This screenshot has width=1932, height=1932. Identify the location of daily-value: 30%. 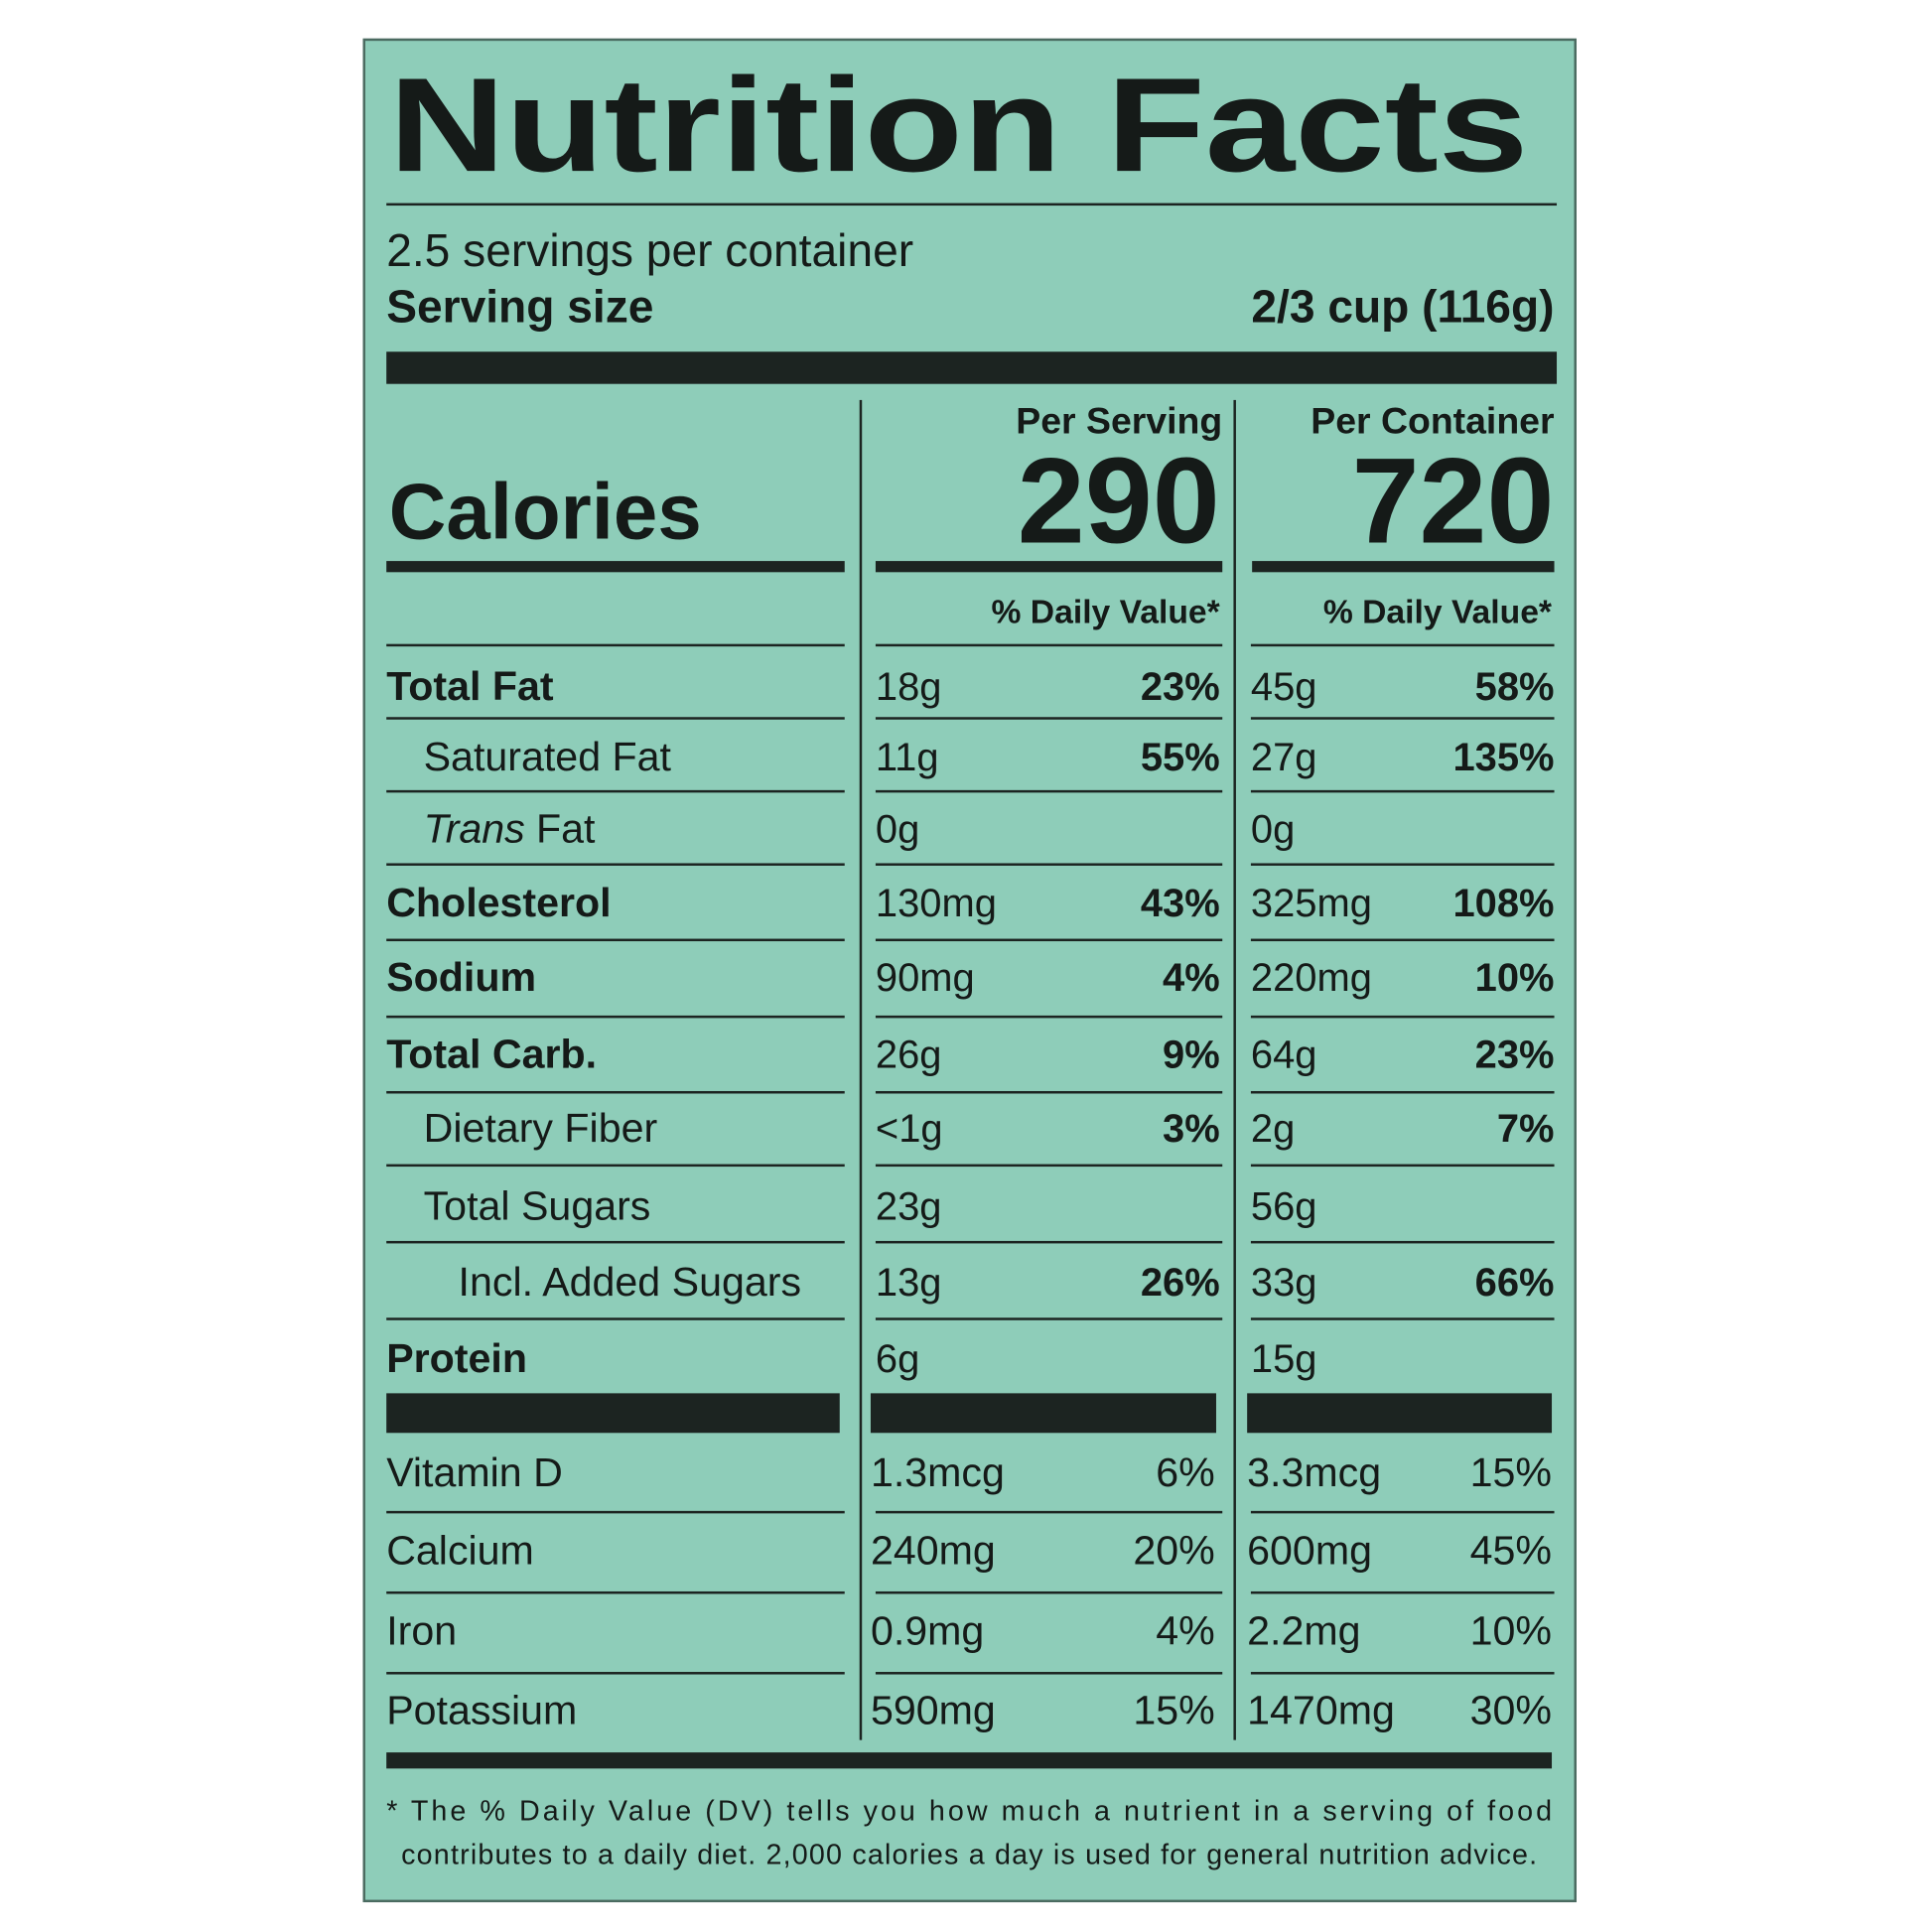
(1511, 1709).